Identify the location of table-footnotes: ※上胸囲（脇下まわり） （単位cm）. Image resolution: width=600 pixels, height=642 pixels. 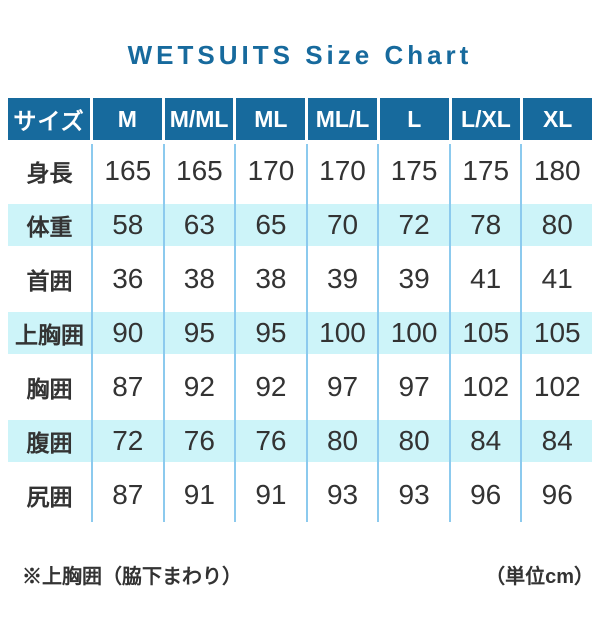
(300, 574).